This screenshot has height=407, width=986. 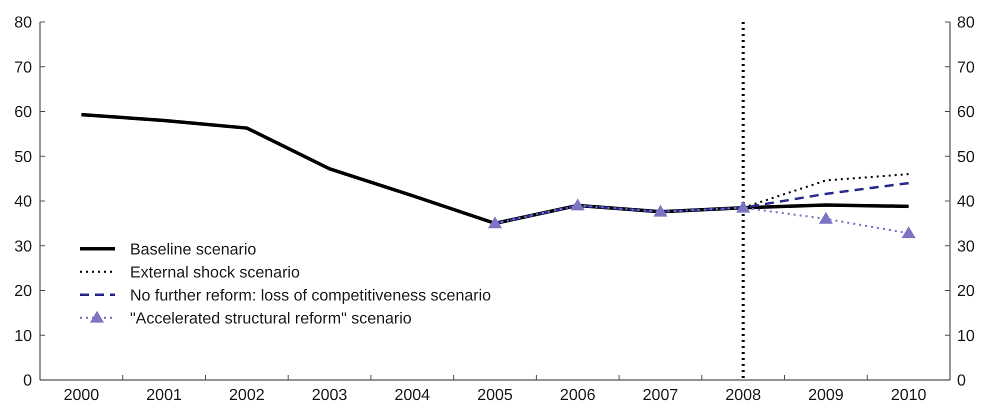 I want to click on y2-tick-label: 80, so click(x=966, y=23).